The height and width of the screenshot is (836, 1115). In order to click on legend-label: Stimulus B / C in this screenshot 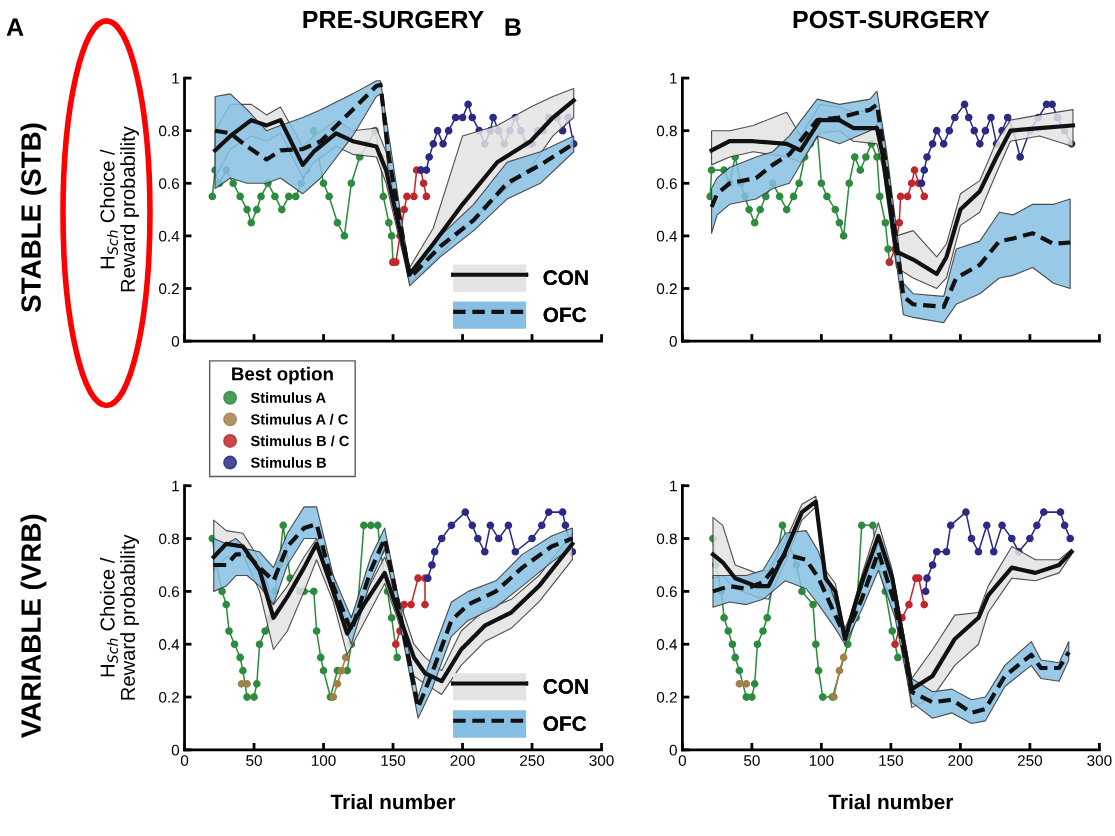, I will do `click(299, 441)`.